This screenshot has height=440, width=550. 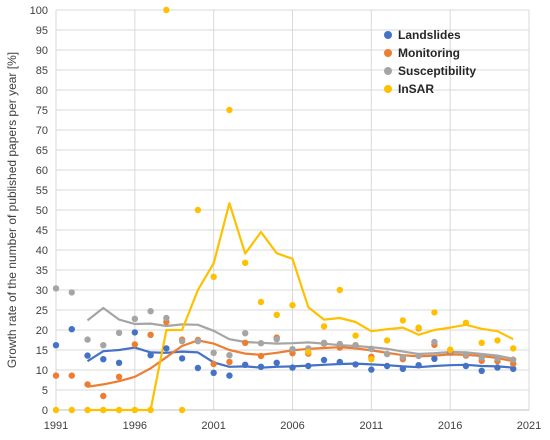 I want to click on x-tick-label: 2006, so click(x=292, y=426).